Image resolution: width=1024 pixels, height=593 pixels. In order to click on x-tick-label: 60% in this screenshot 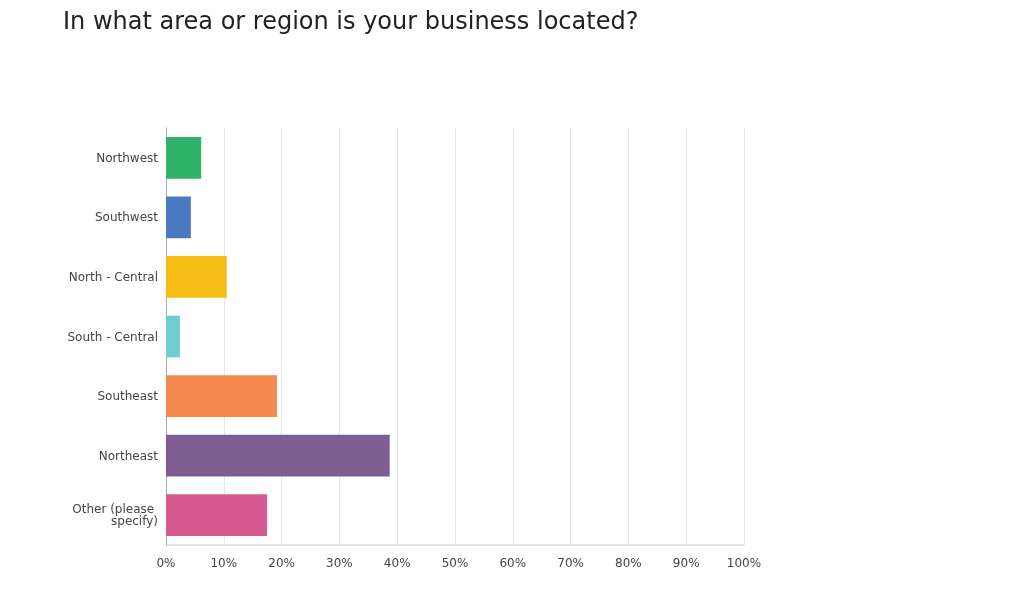, I will do `click(513, 563)`.